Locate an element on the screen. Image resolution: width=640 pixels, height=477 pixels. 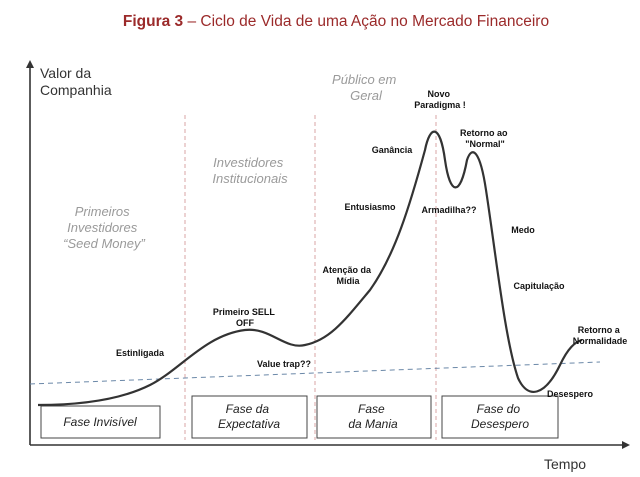
annotation-line: Desespero is located at coordinates (570, 394).